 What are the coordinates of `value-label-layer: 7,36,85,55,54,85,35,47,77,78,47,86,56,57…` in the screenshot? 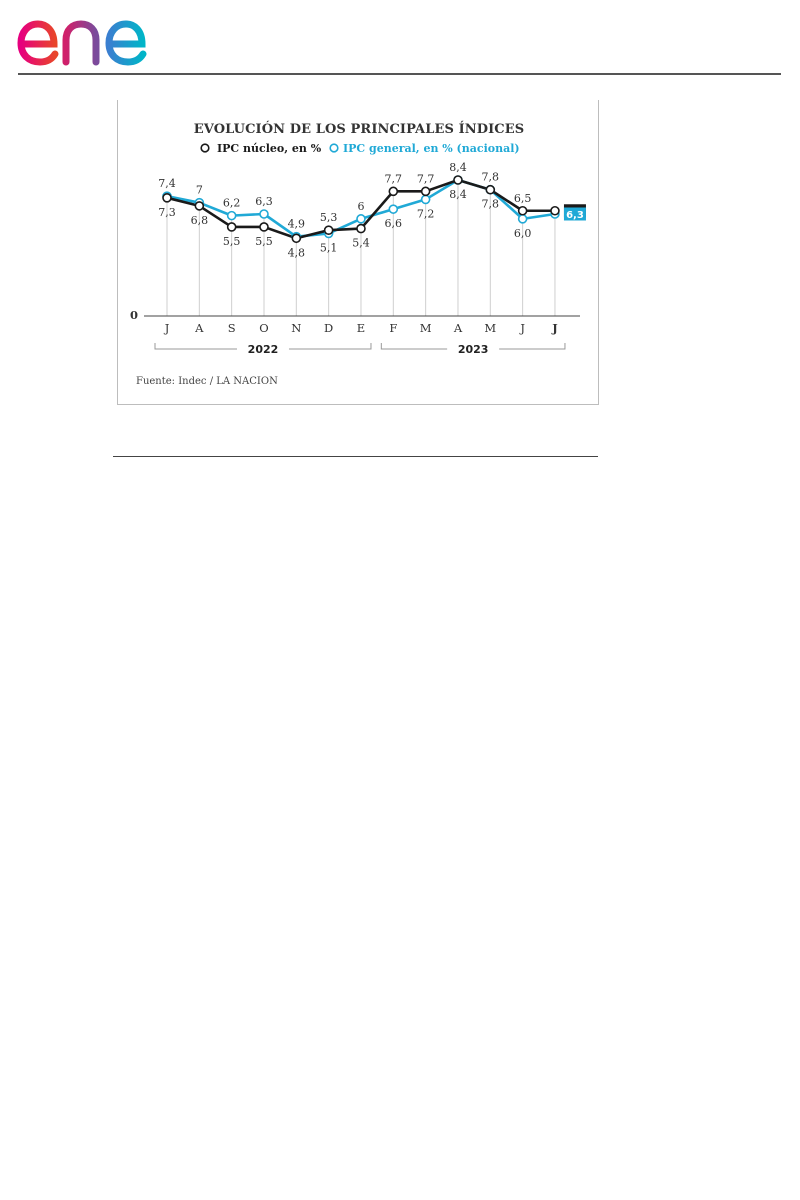 It's located at (372, 210).